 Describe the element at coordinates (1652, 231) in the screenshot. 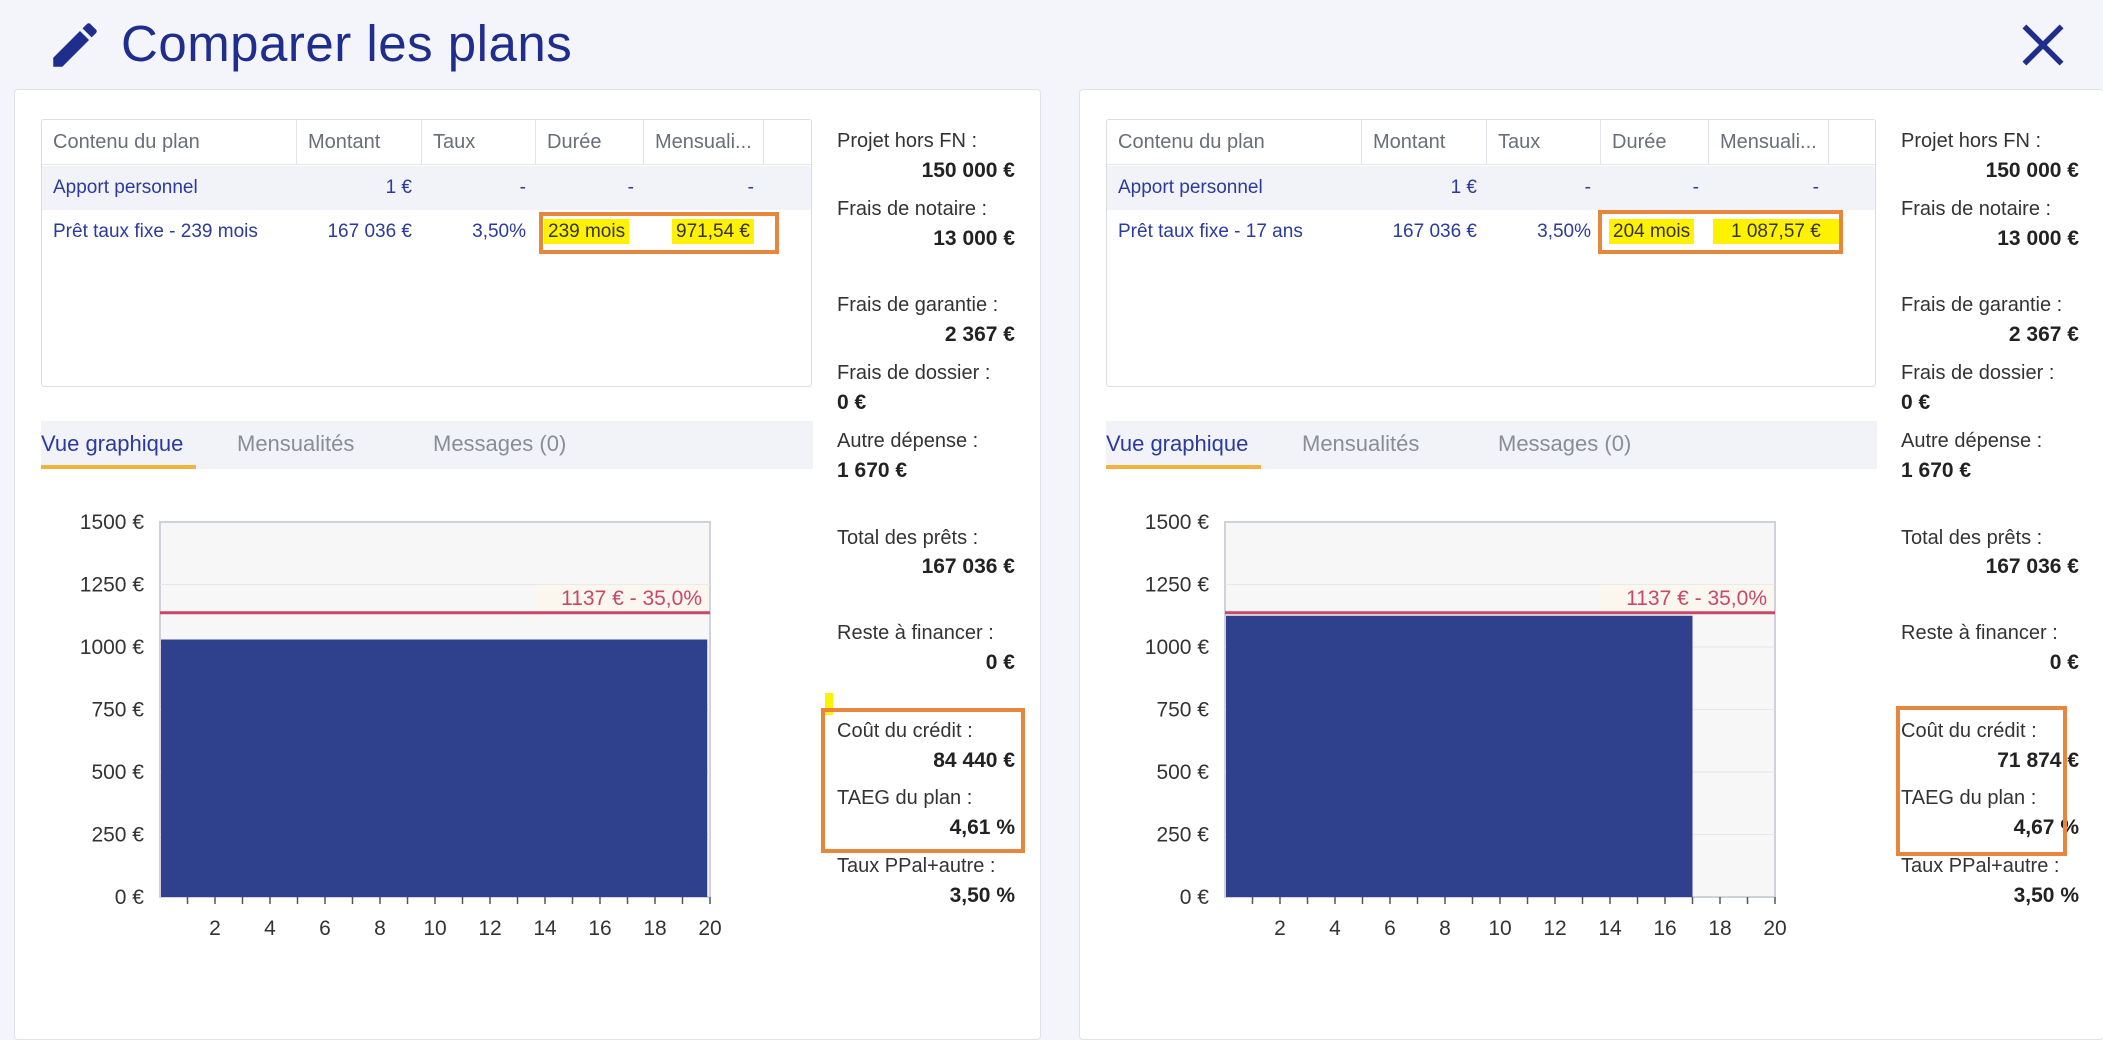

I see `duration-highlight: 204 mois` at that location.